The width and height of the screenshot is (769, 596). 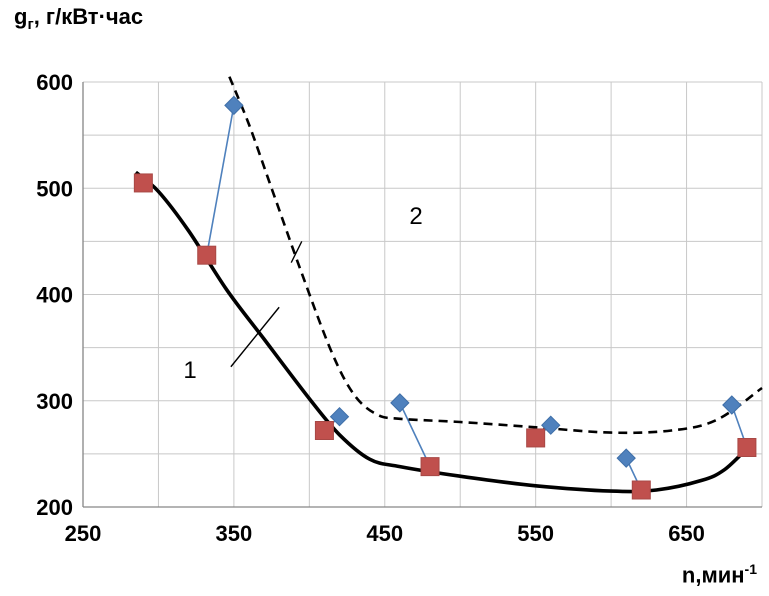 I want to click on curve-annotations: 12, so click(x=302, y=293).